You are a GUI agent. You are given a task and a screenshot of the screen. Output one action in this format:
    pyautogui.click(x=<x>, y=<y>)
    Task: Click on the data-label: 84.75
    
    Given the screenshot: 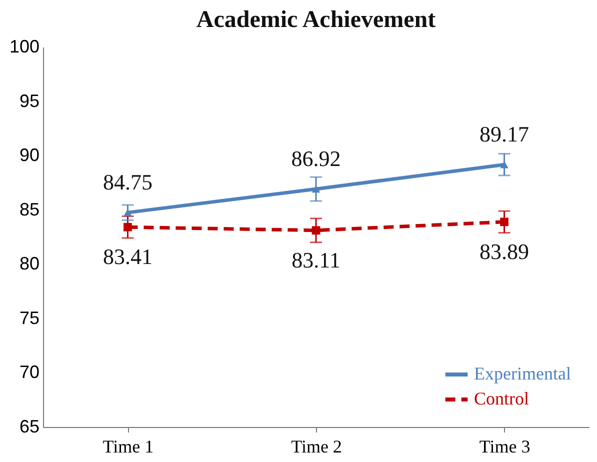 What is the action you would take?
    pyautogui.click(x=127, y=182)
    